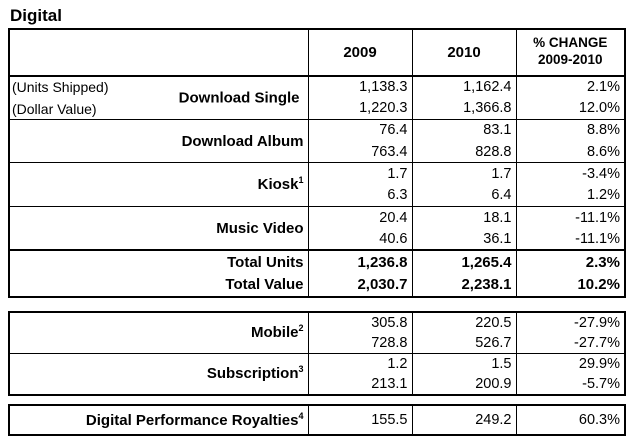 The image size is (636, 445). I want to click on cell: 2.3%, so click(569, 261).